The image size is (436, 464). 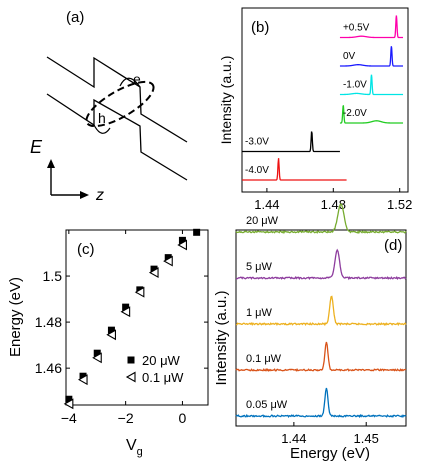 I want to click on panel-b-voltage-label: -1.0V, so click(x=355, y=85).